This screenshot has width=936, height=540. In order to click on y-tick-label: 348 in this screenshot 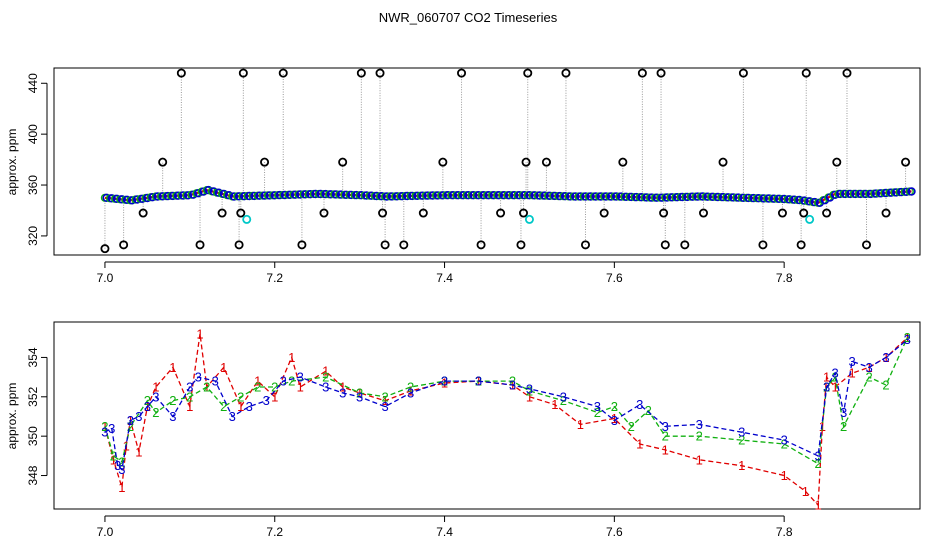, I will do `click(33, 475)`.